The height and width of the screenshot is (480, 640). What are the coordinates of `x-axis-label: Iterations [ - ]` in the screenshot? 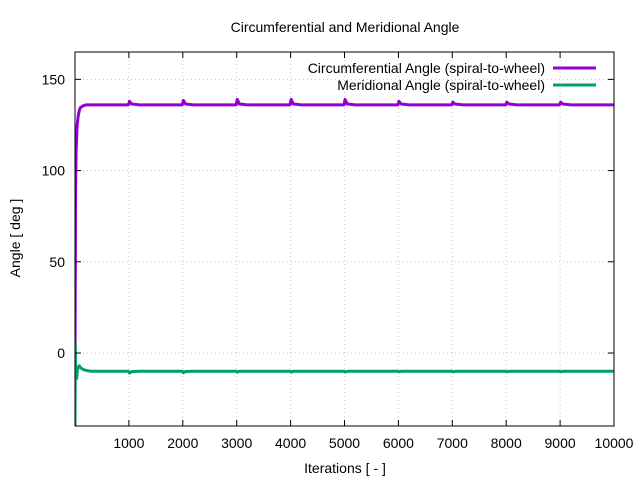 It's located at (345, 468).